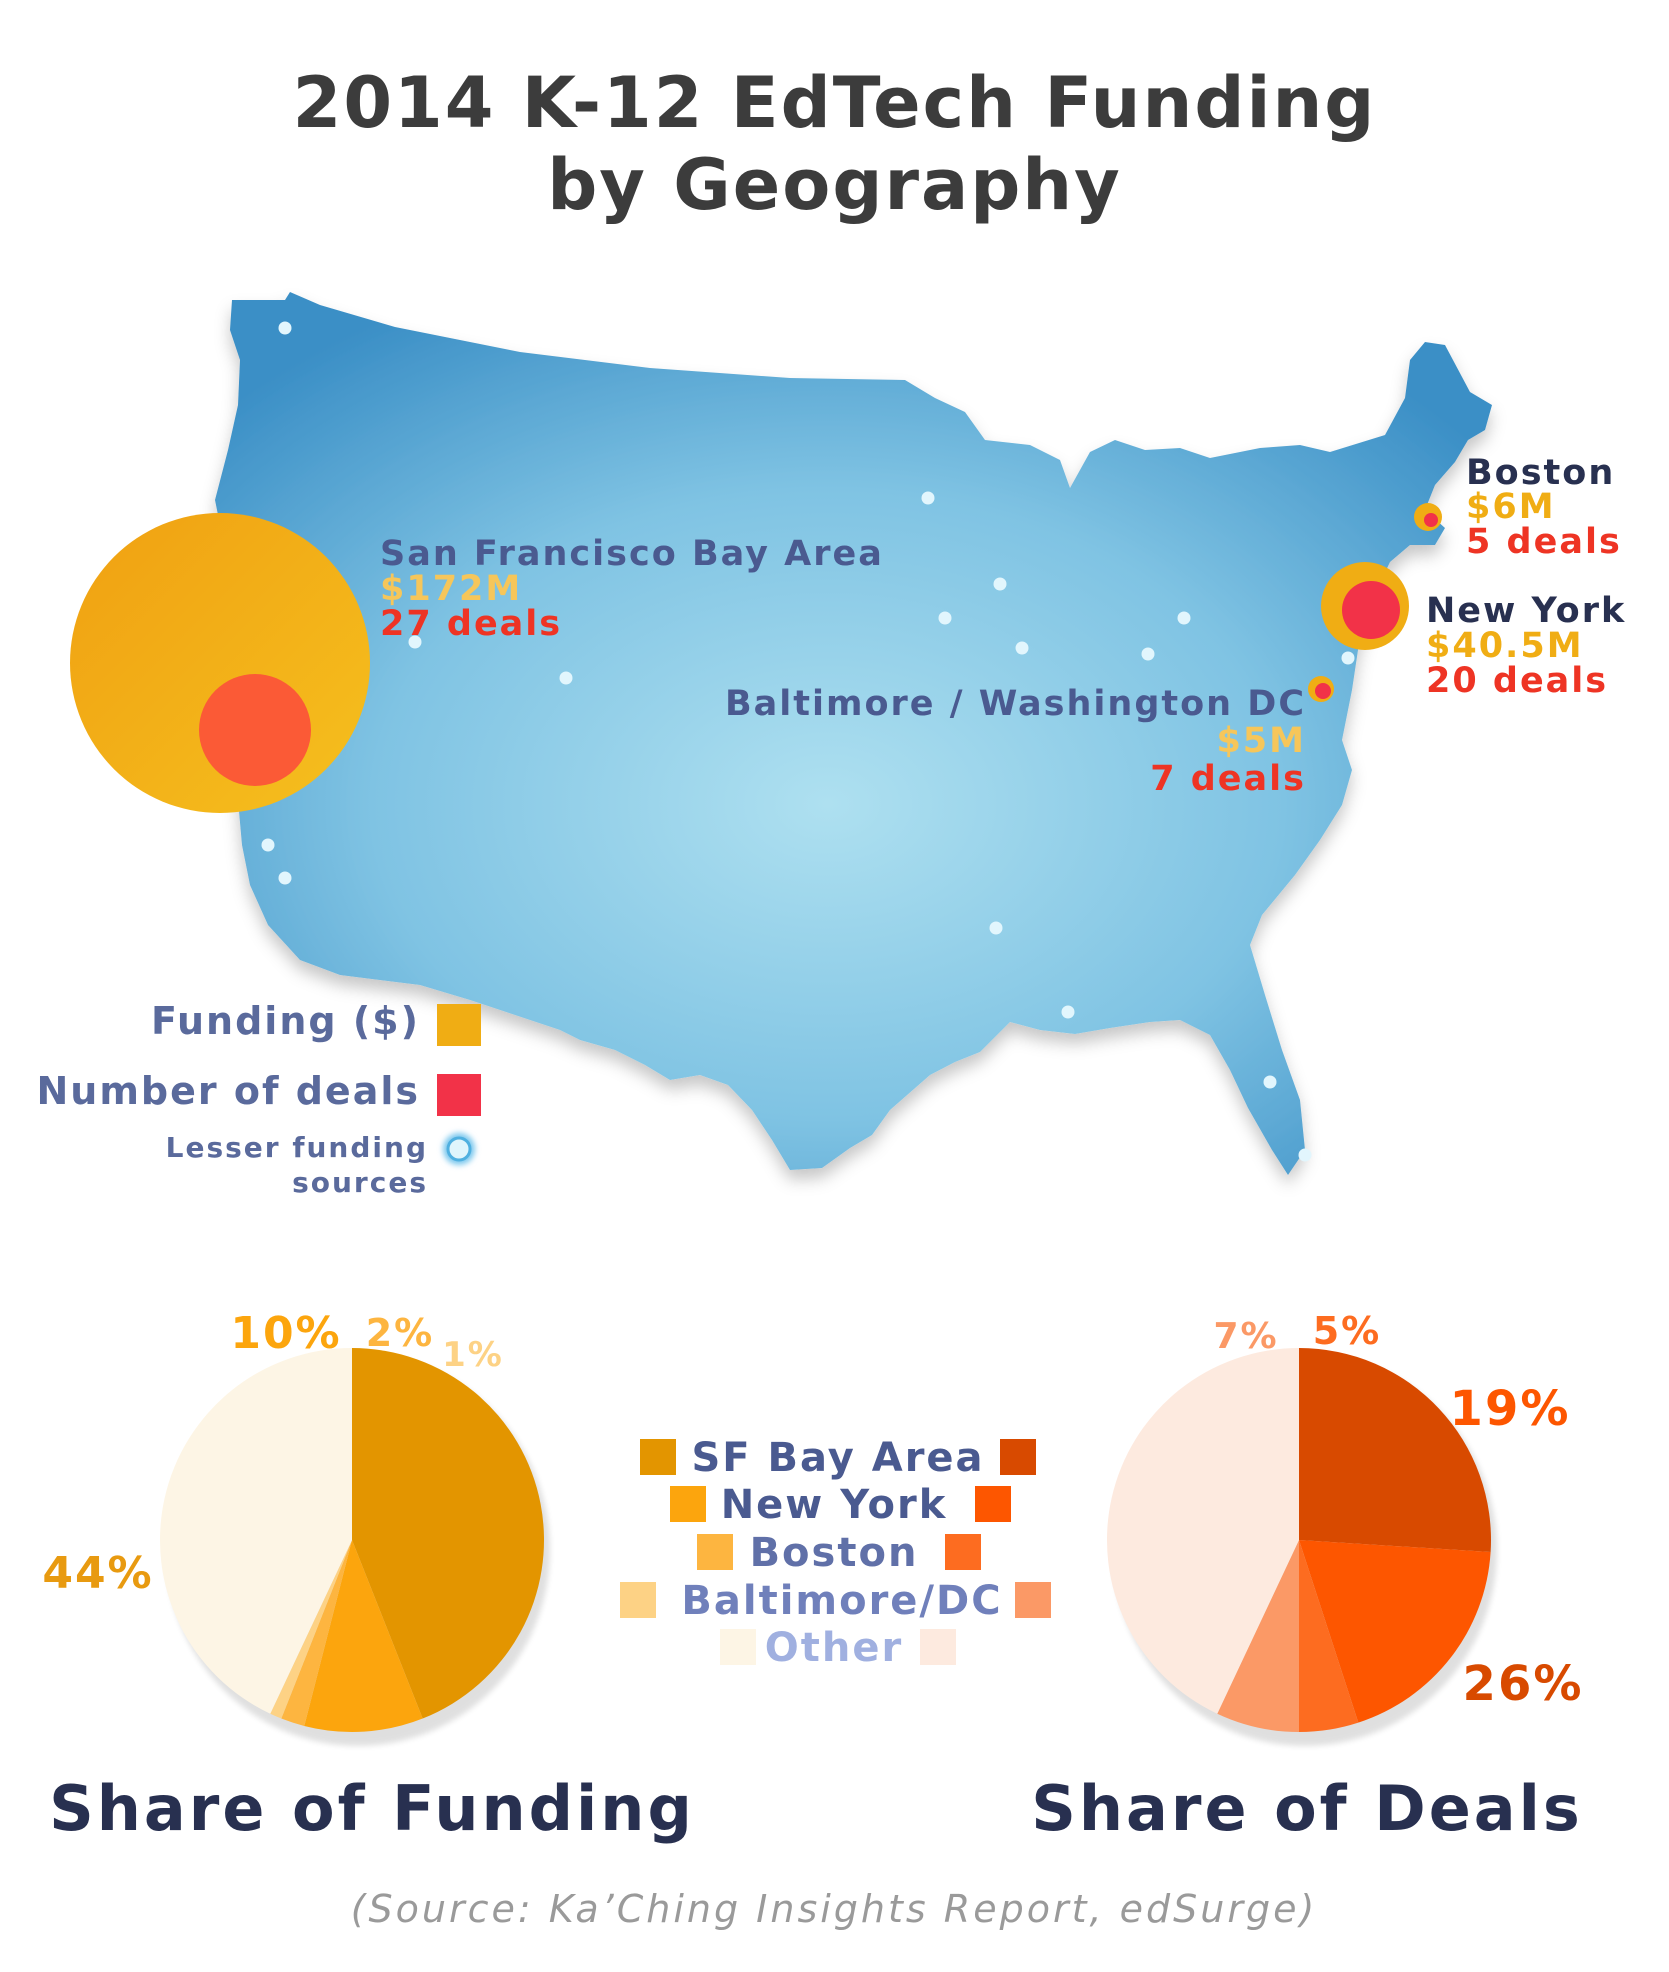 This screenshot has height=1972, width=1669. I want to click on legend-lesser-label-2: sources, so click(360, 1182).